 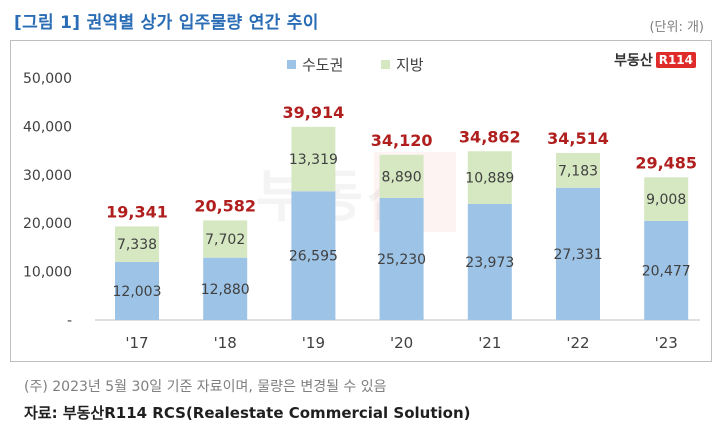 I want to click on data-label-capital: 27,331, so click(x=578, y=255).